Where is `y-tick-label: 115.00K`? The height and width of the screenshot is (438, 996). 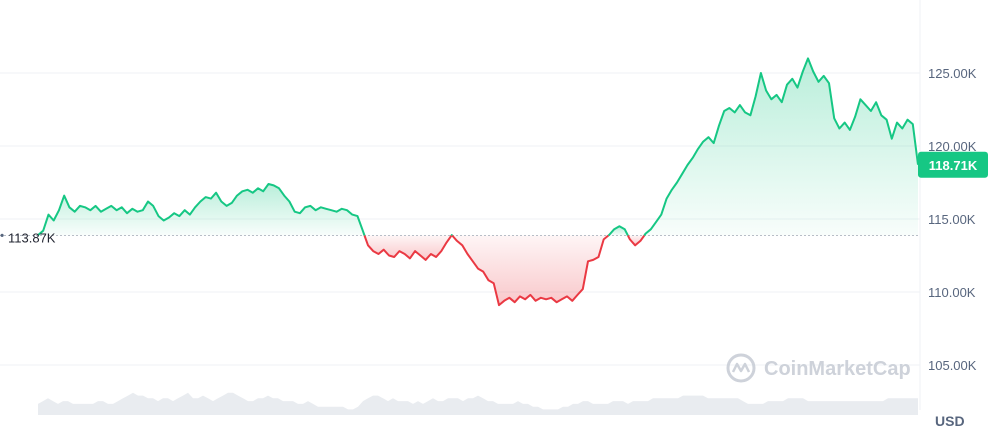 y-tick-label: 115.00K is located at coordinates (952, 219).